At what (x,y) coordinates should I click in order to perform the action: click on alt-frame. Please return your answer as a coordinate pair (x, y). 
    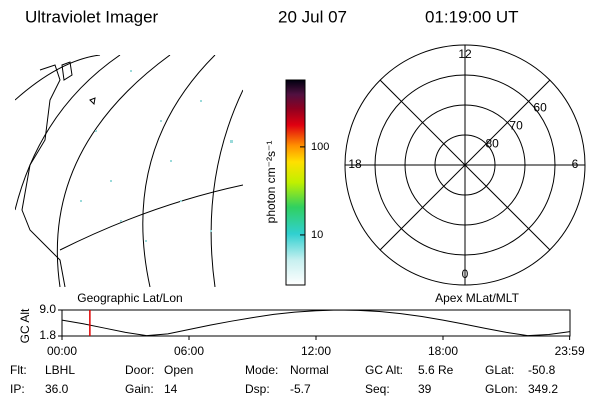
    Looking at the image, I should click on (316, 323).